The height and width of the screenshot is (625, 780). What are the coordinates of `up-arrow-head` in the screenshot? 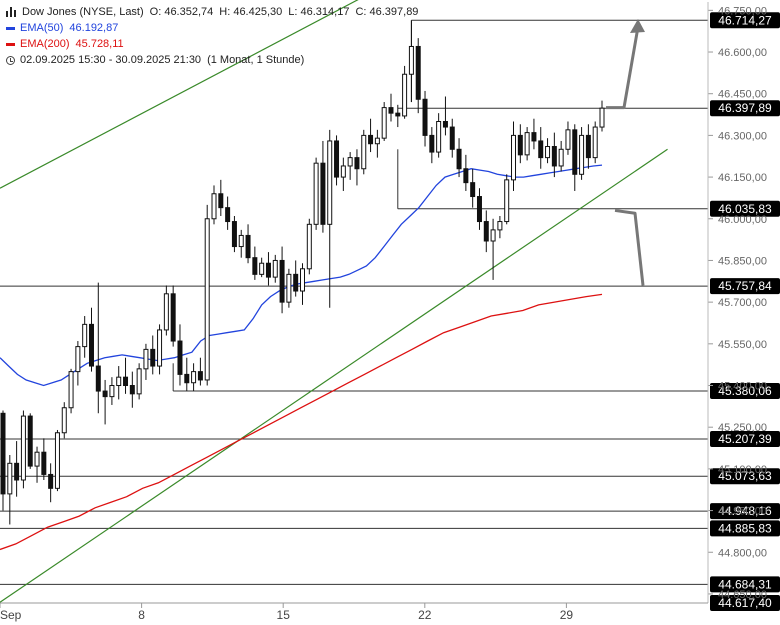 It's located at (637, 26).